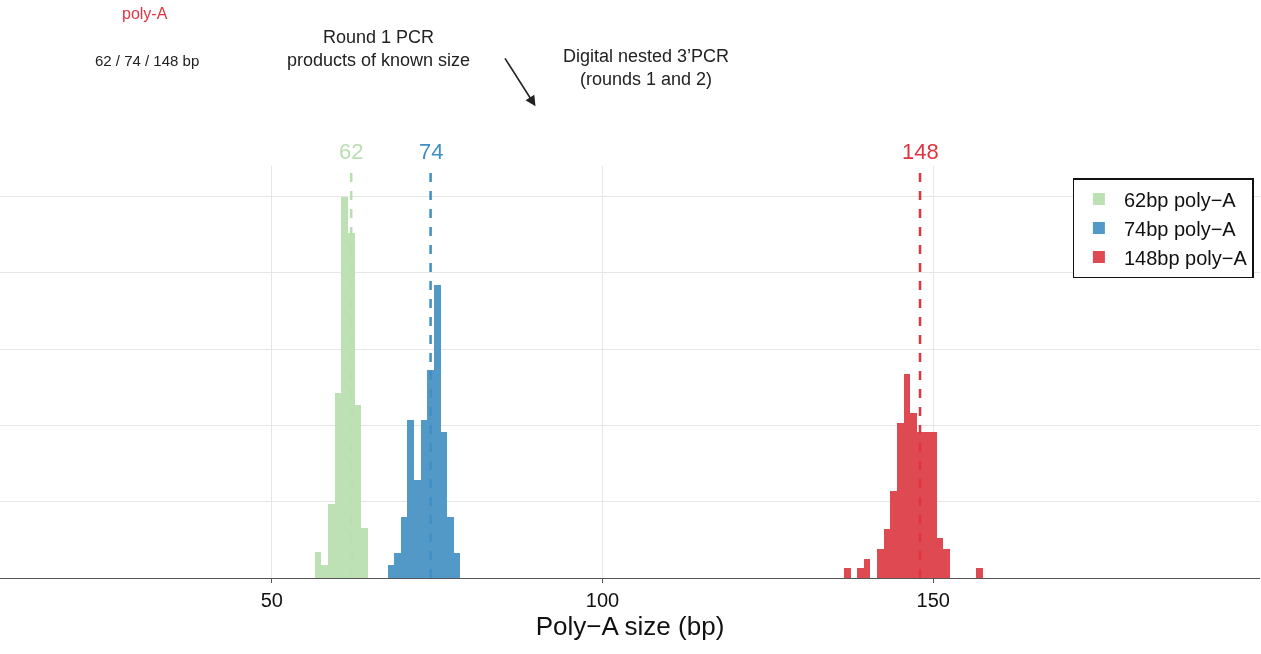  What do you see at coordinates (630, 626) in the screenshot?
I see `x-axis-title: Poly−A size (bp)` at bounding box center [630, 626].